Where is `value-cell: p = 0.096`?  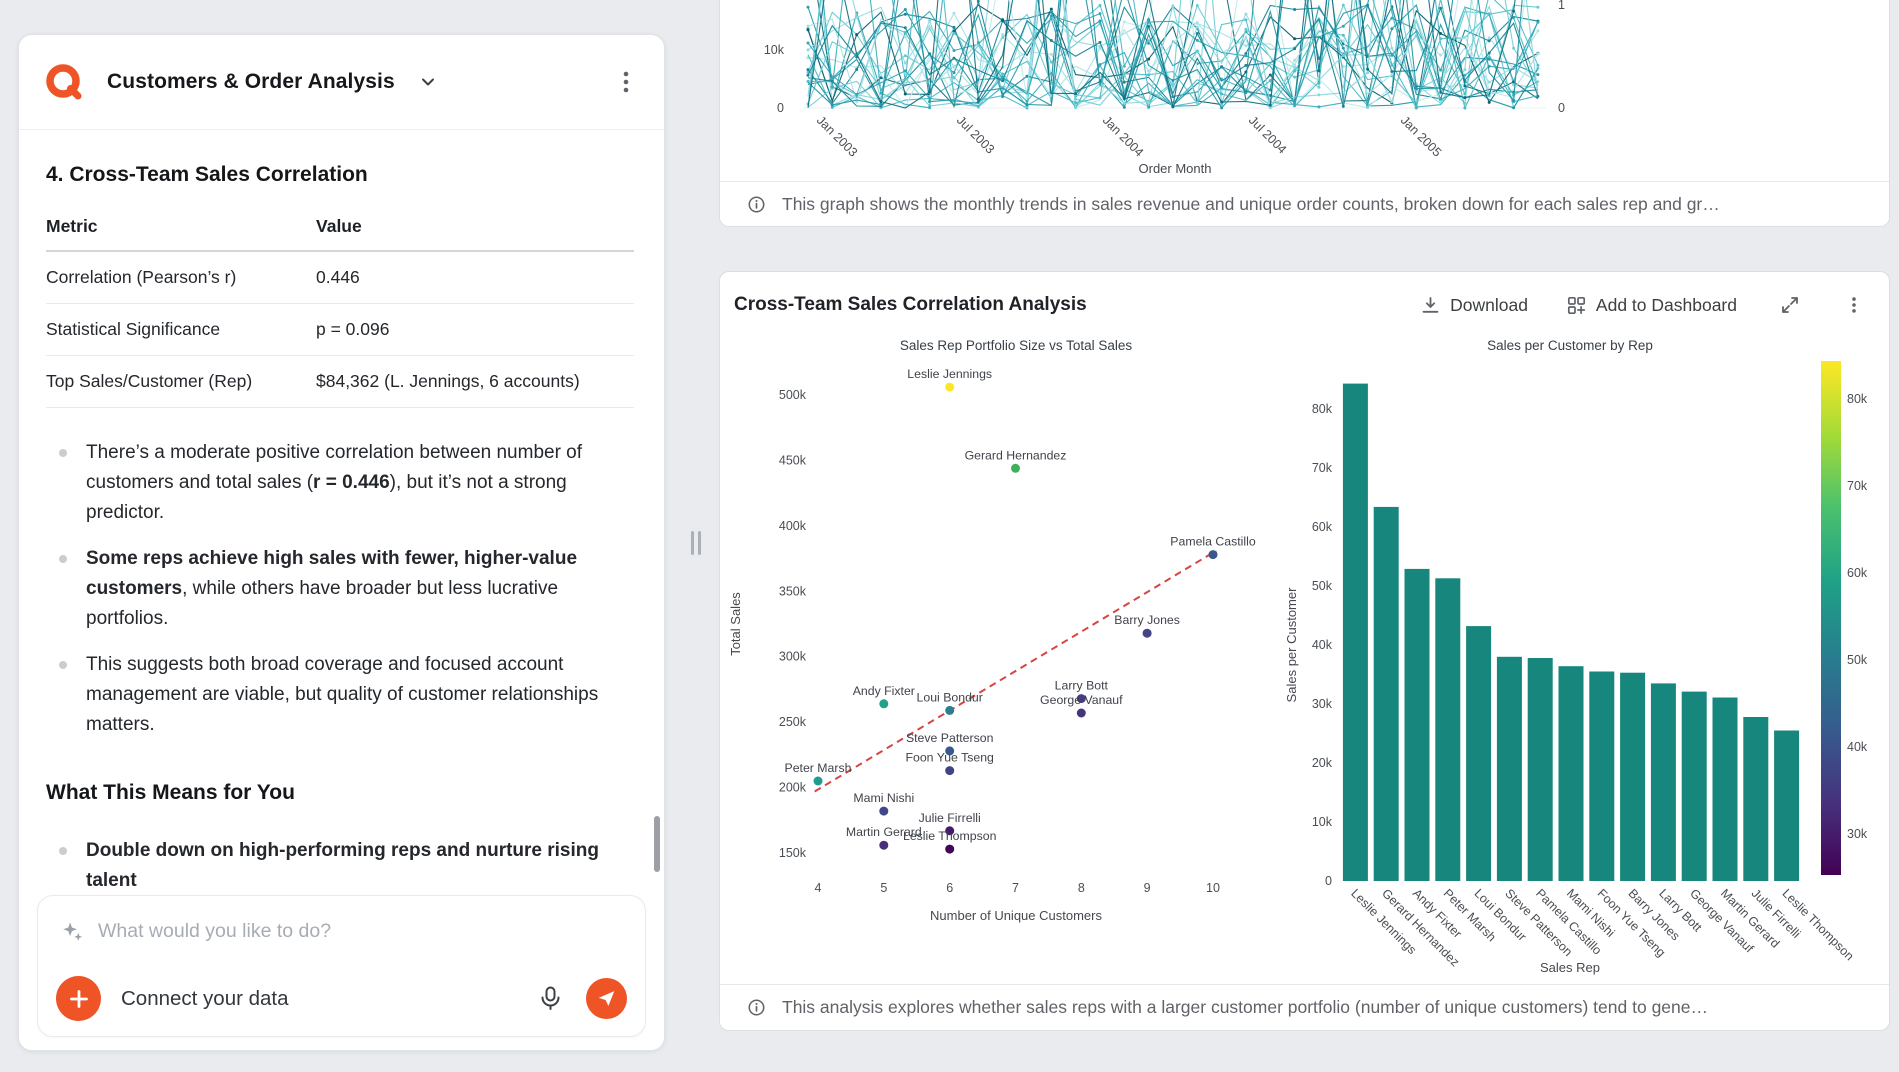
value-cell: p = 0.096 is located at coordinates (475, 329).